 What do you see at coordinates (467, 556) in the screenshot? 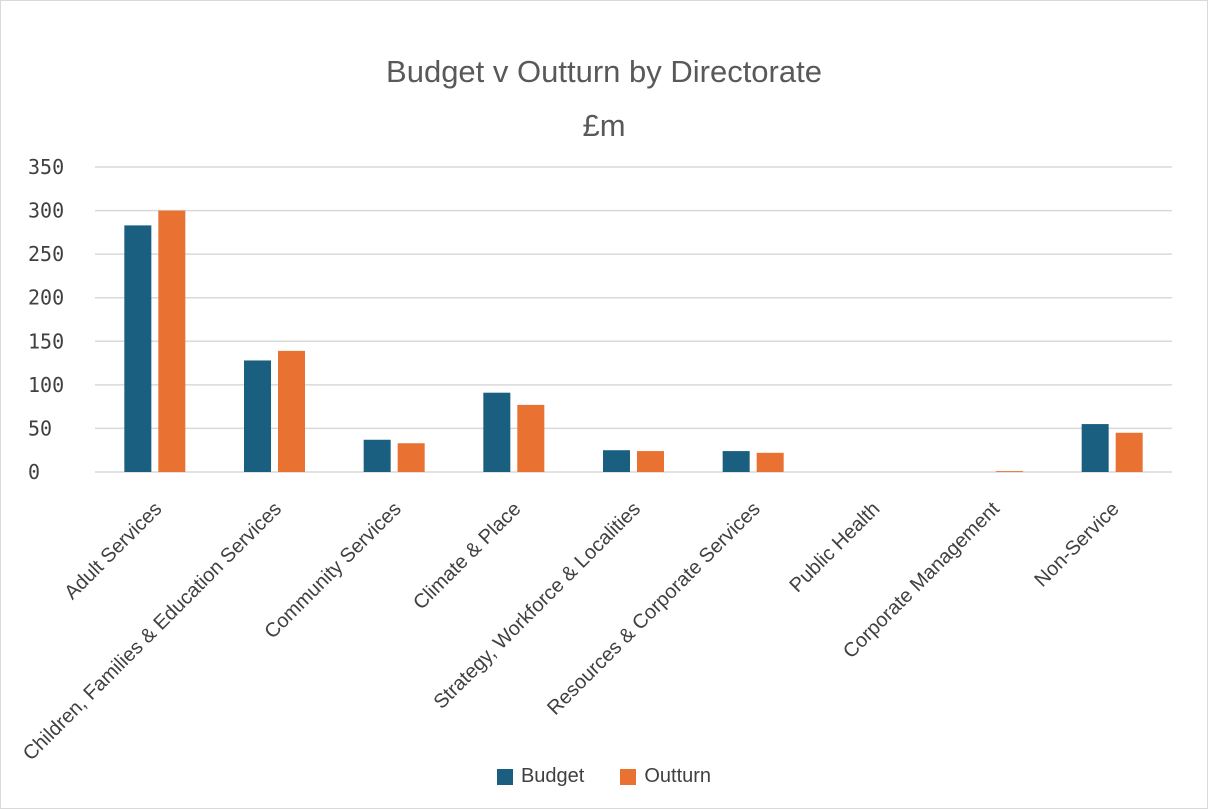
I see `x-tick-label: Climate & Place` at bounding box center [467, 556].